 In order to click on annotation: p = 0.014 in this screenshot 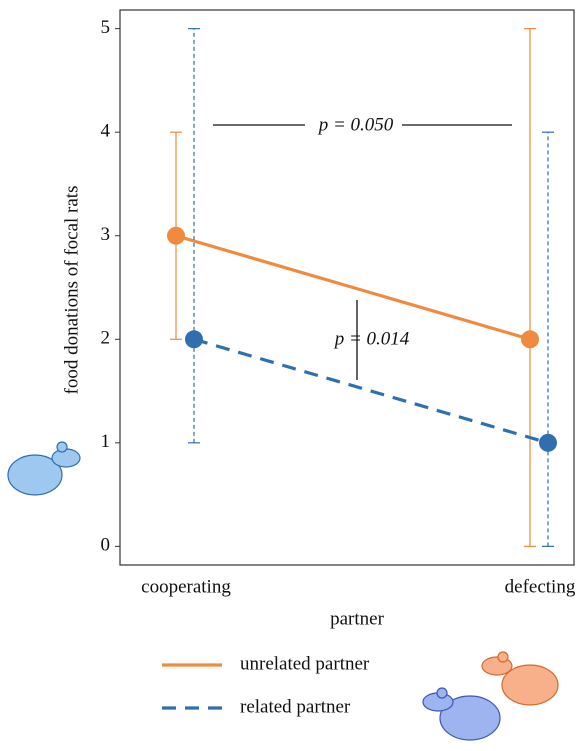, I will do `click(371, 338)`.